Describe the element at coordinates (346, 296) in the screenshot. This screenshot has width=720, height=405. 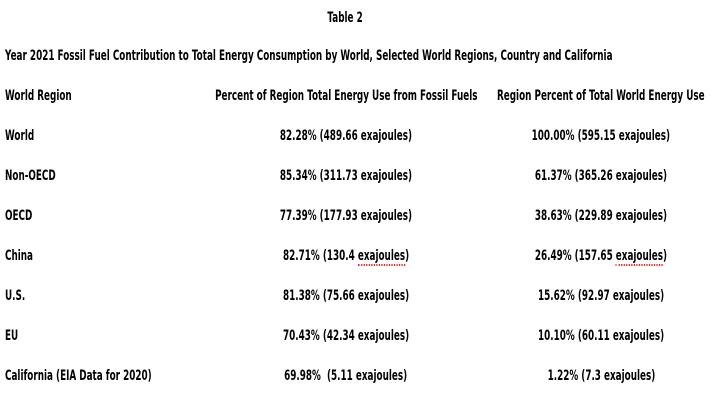
I see `fossil-cell: 81.38% (75.66 exajoules)` at that location.